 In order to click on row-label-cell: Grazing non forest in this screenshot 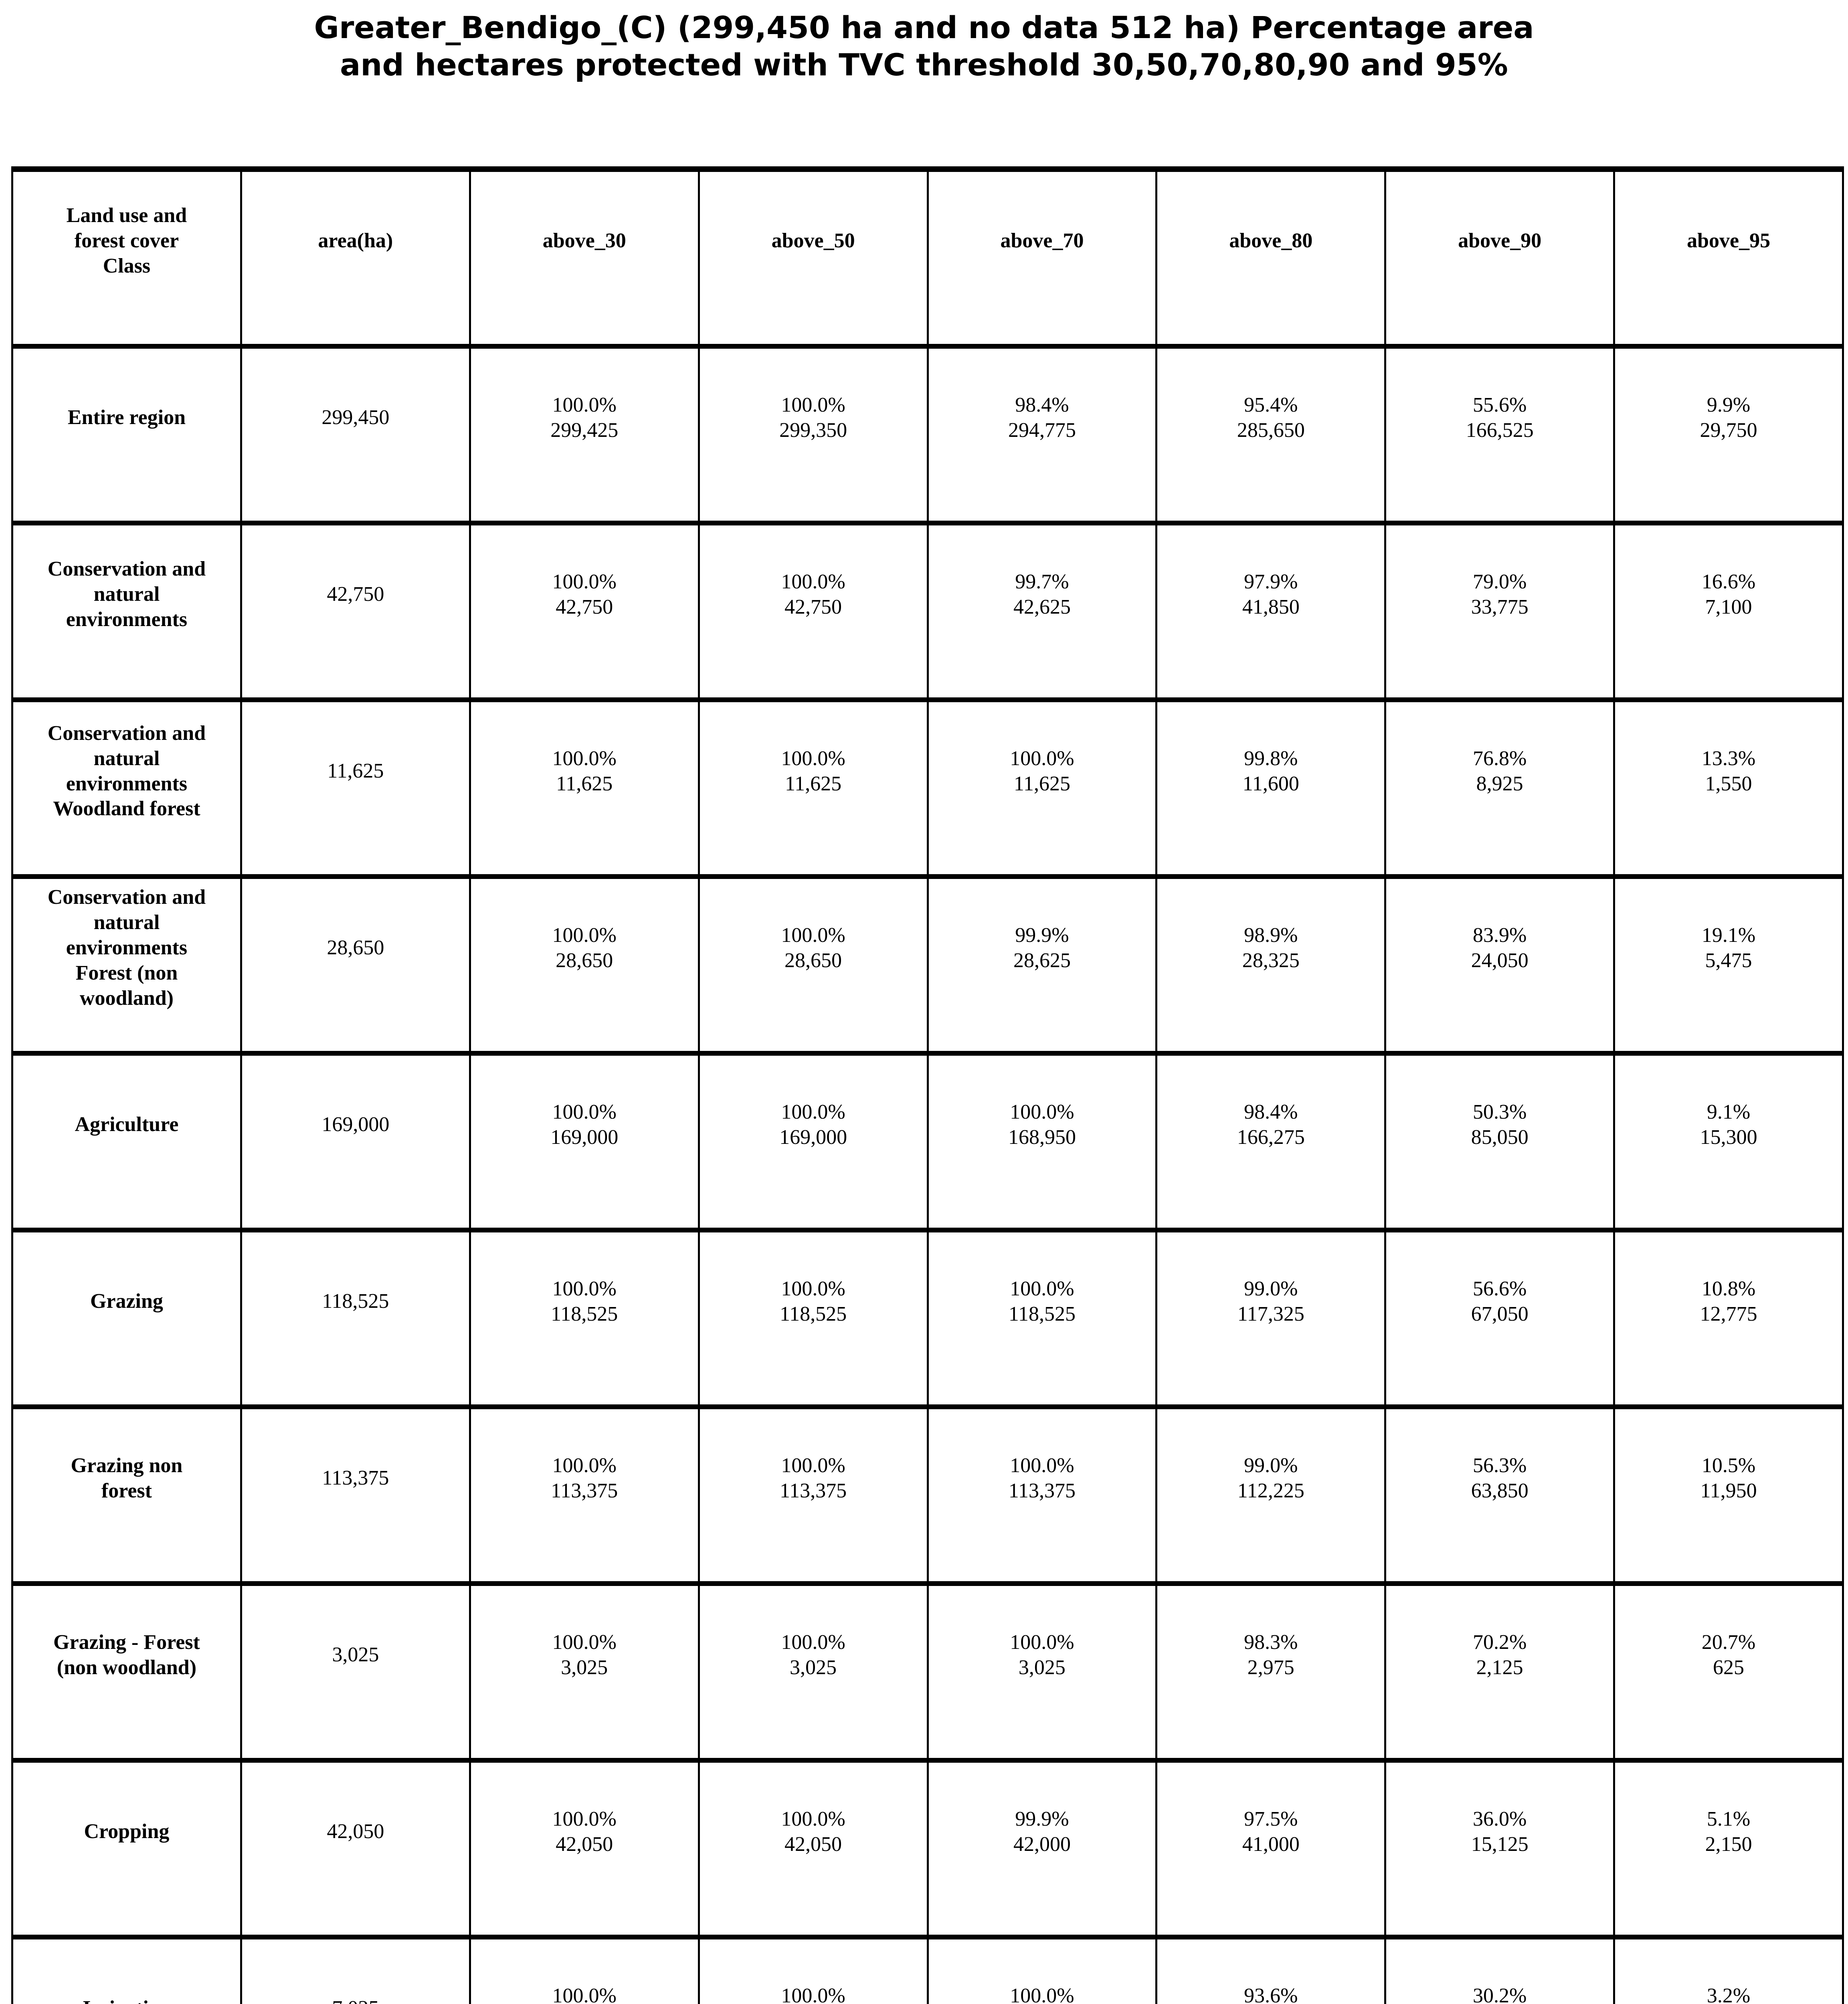, I will do `click(127, 1495)`.